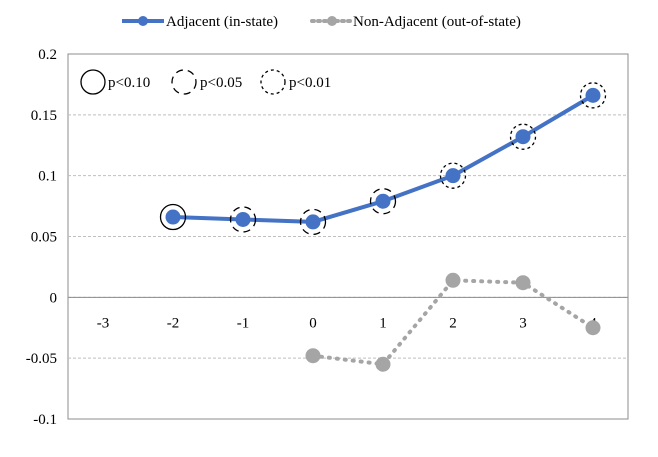 This screenshot has height=457, width=658. I want to click on y-tick-label: 0, so click(54, 298).